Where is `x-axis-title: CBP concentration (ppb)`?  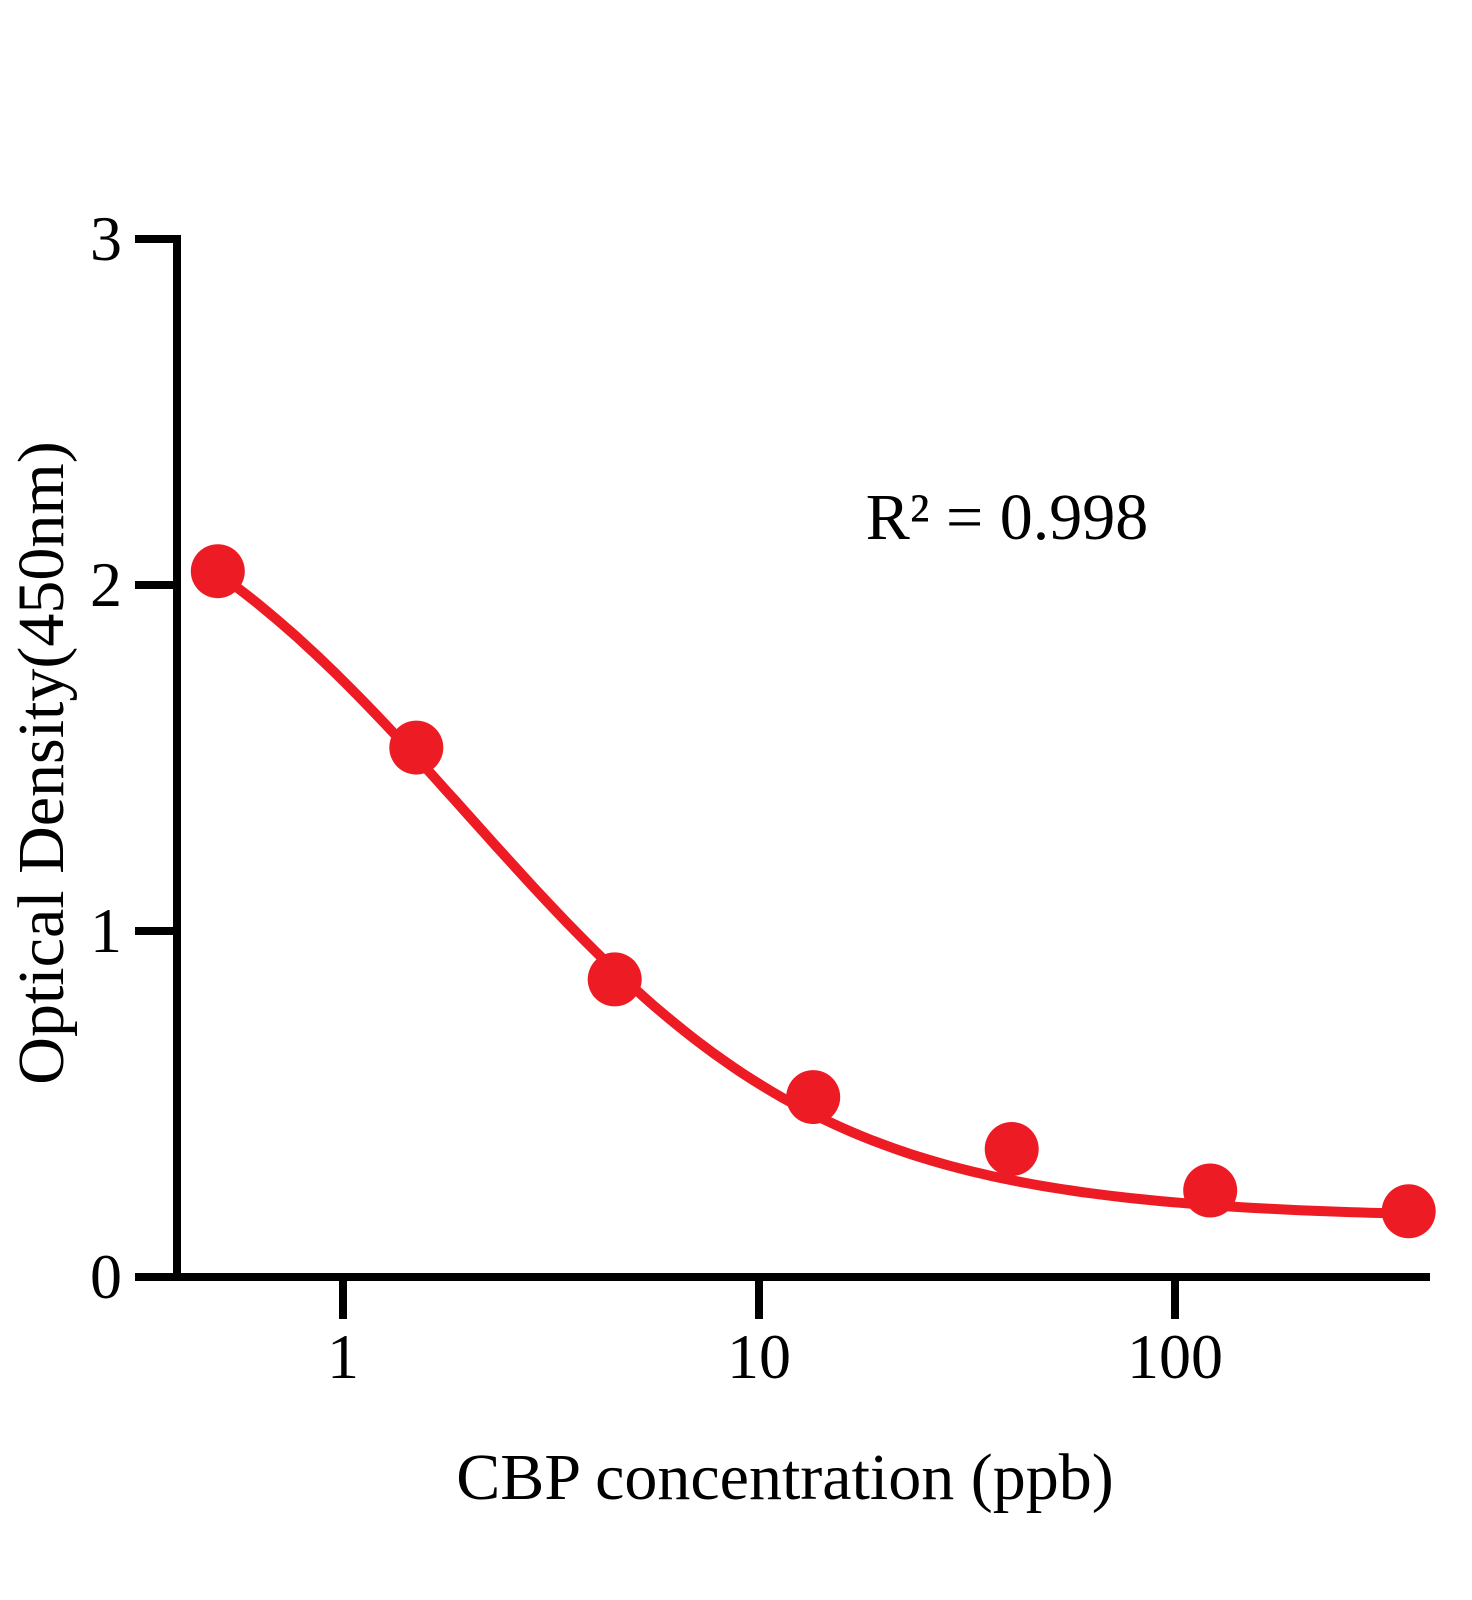
x-axis-title: CBP concentration (ppb) is located at coordinates (785, 1477).